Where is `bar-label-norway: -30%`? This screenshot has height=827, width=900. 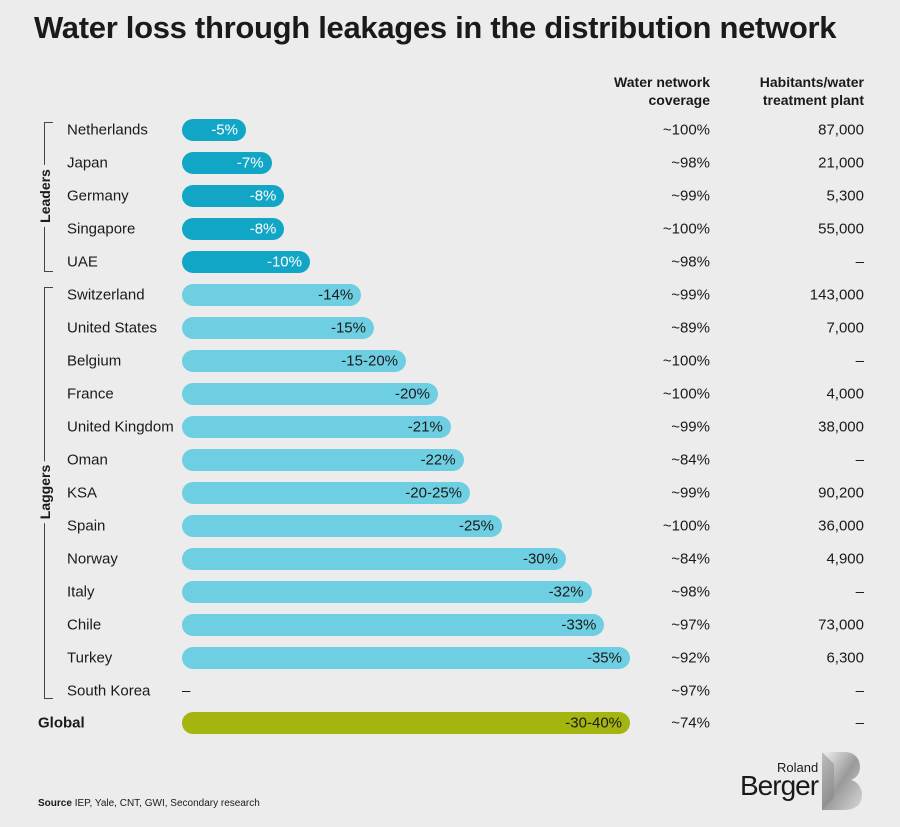
bar-label-norway: -30% is located at coordinates (540, 559).